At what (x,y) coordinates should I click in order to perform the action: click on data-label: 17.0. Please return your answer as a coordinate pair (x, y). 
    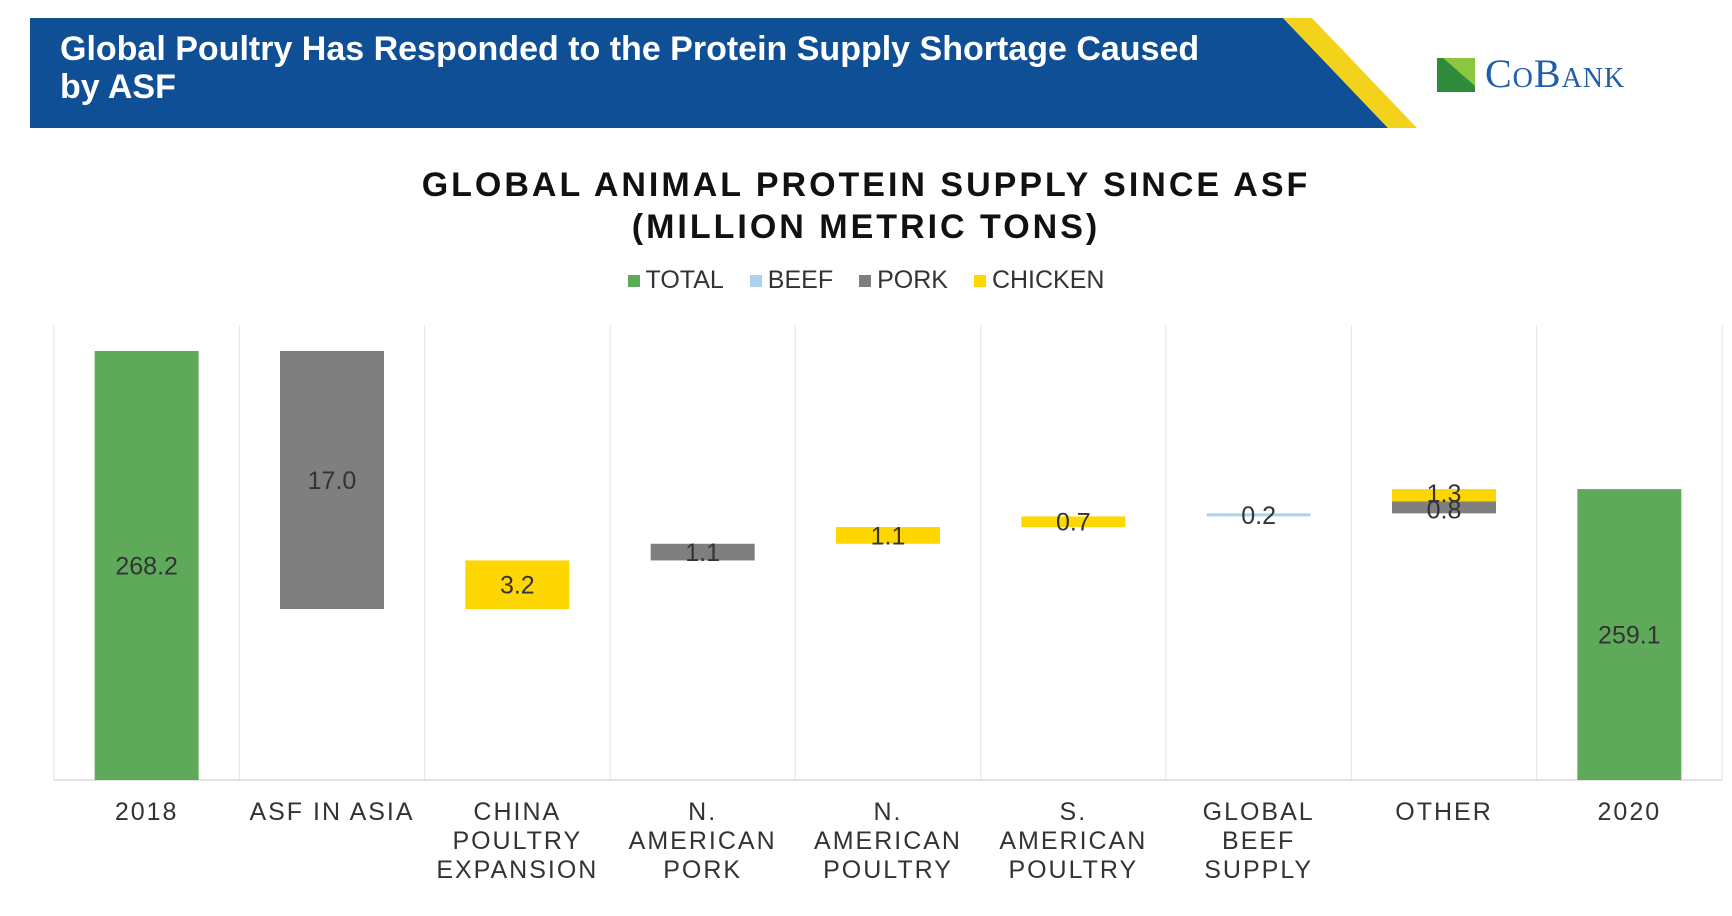
    Looking at the image, I should click on (332, 481).